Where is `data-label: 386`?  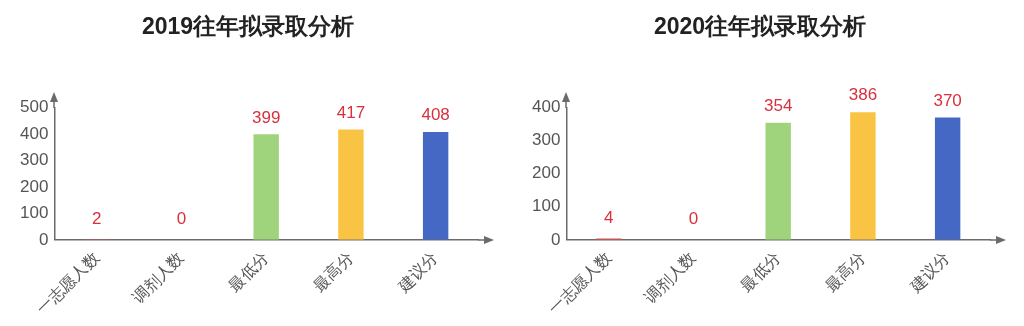
data-label: 386 is located at coordinates (863, 95).